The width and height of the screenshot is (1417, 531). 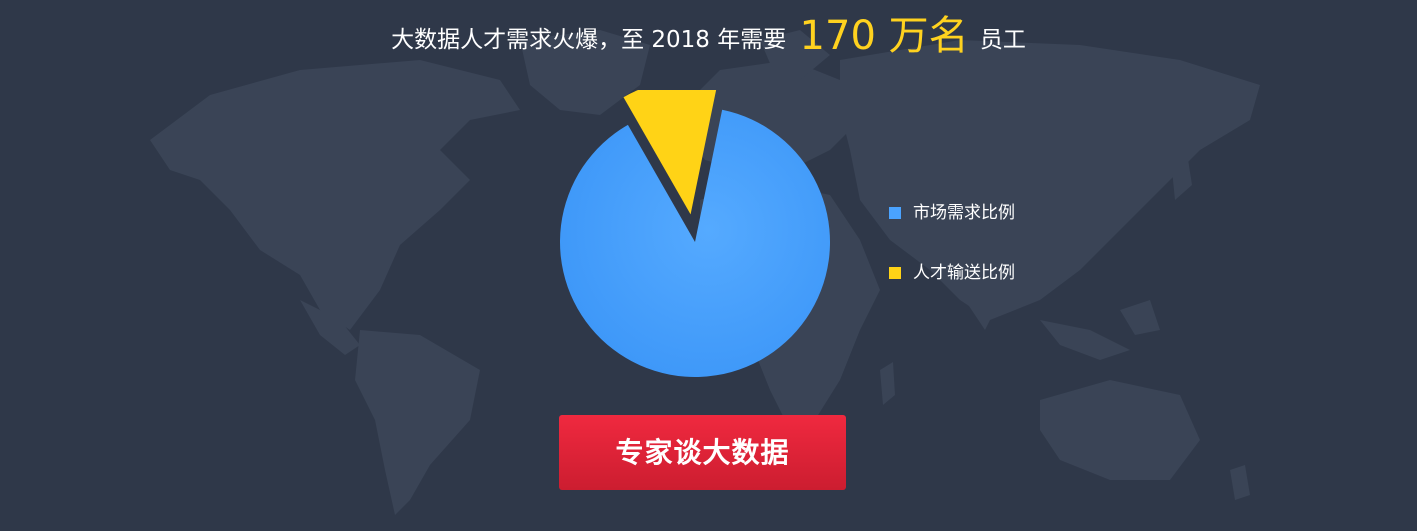 What do you see at coordinates (964, 273) in the screenshot?
I see `legend-label-talent-supply: 人才输送比例` at bounding box center [964, 273].